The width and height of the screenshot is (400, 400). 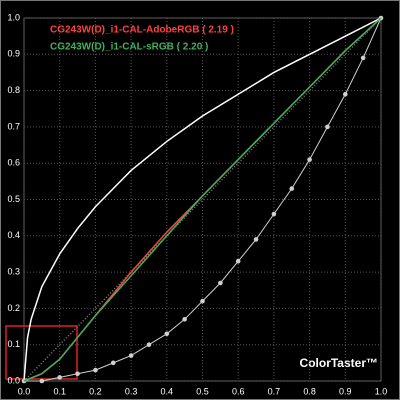 I want to click on y-tick-label: 0.8, so click(x=13, y=90).